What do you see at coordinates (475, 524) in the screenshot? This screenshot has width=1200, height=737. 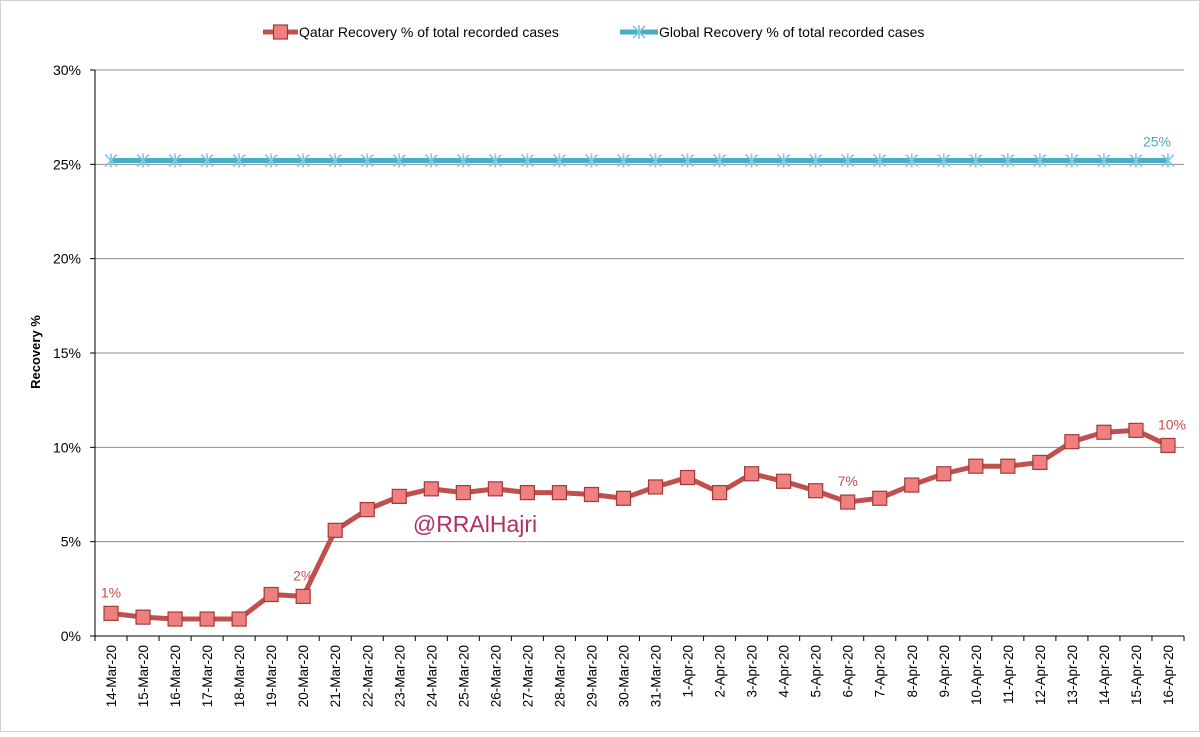 I see `annotation-watermark: @RRAlHajri` at bounding box center [475, 524].